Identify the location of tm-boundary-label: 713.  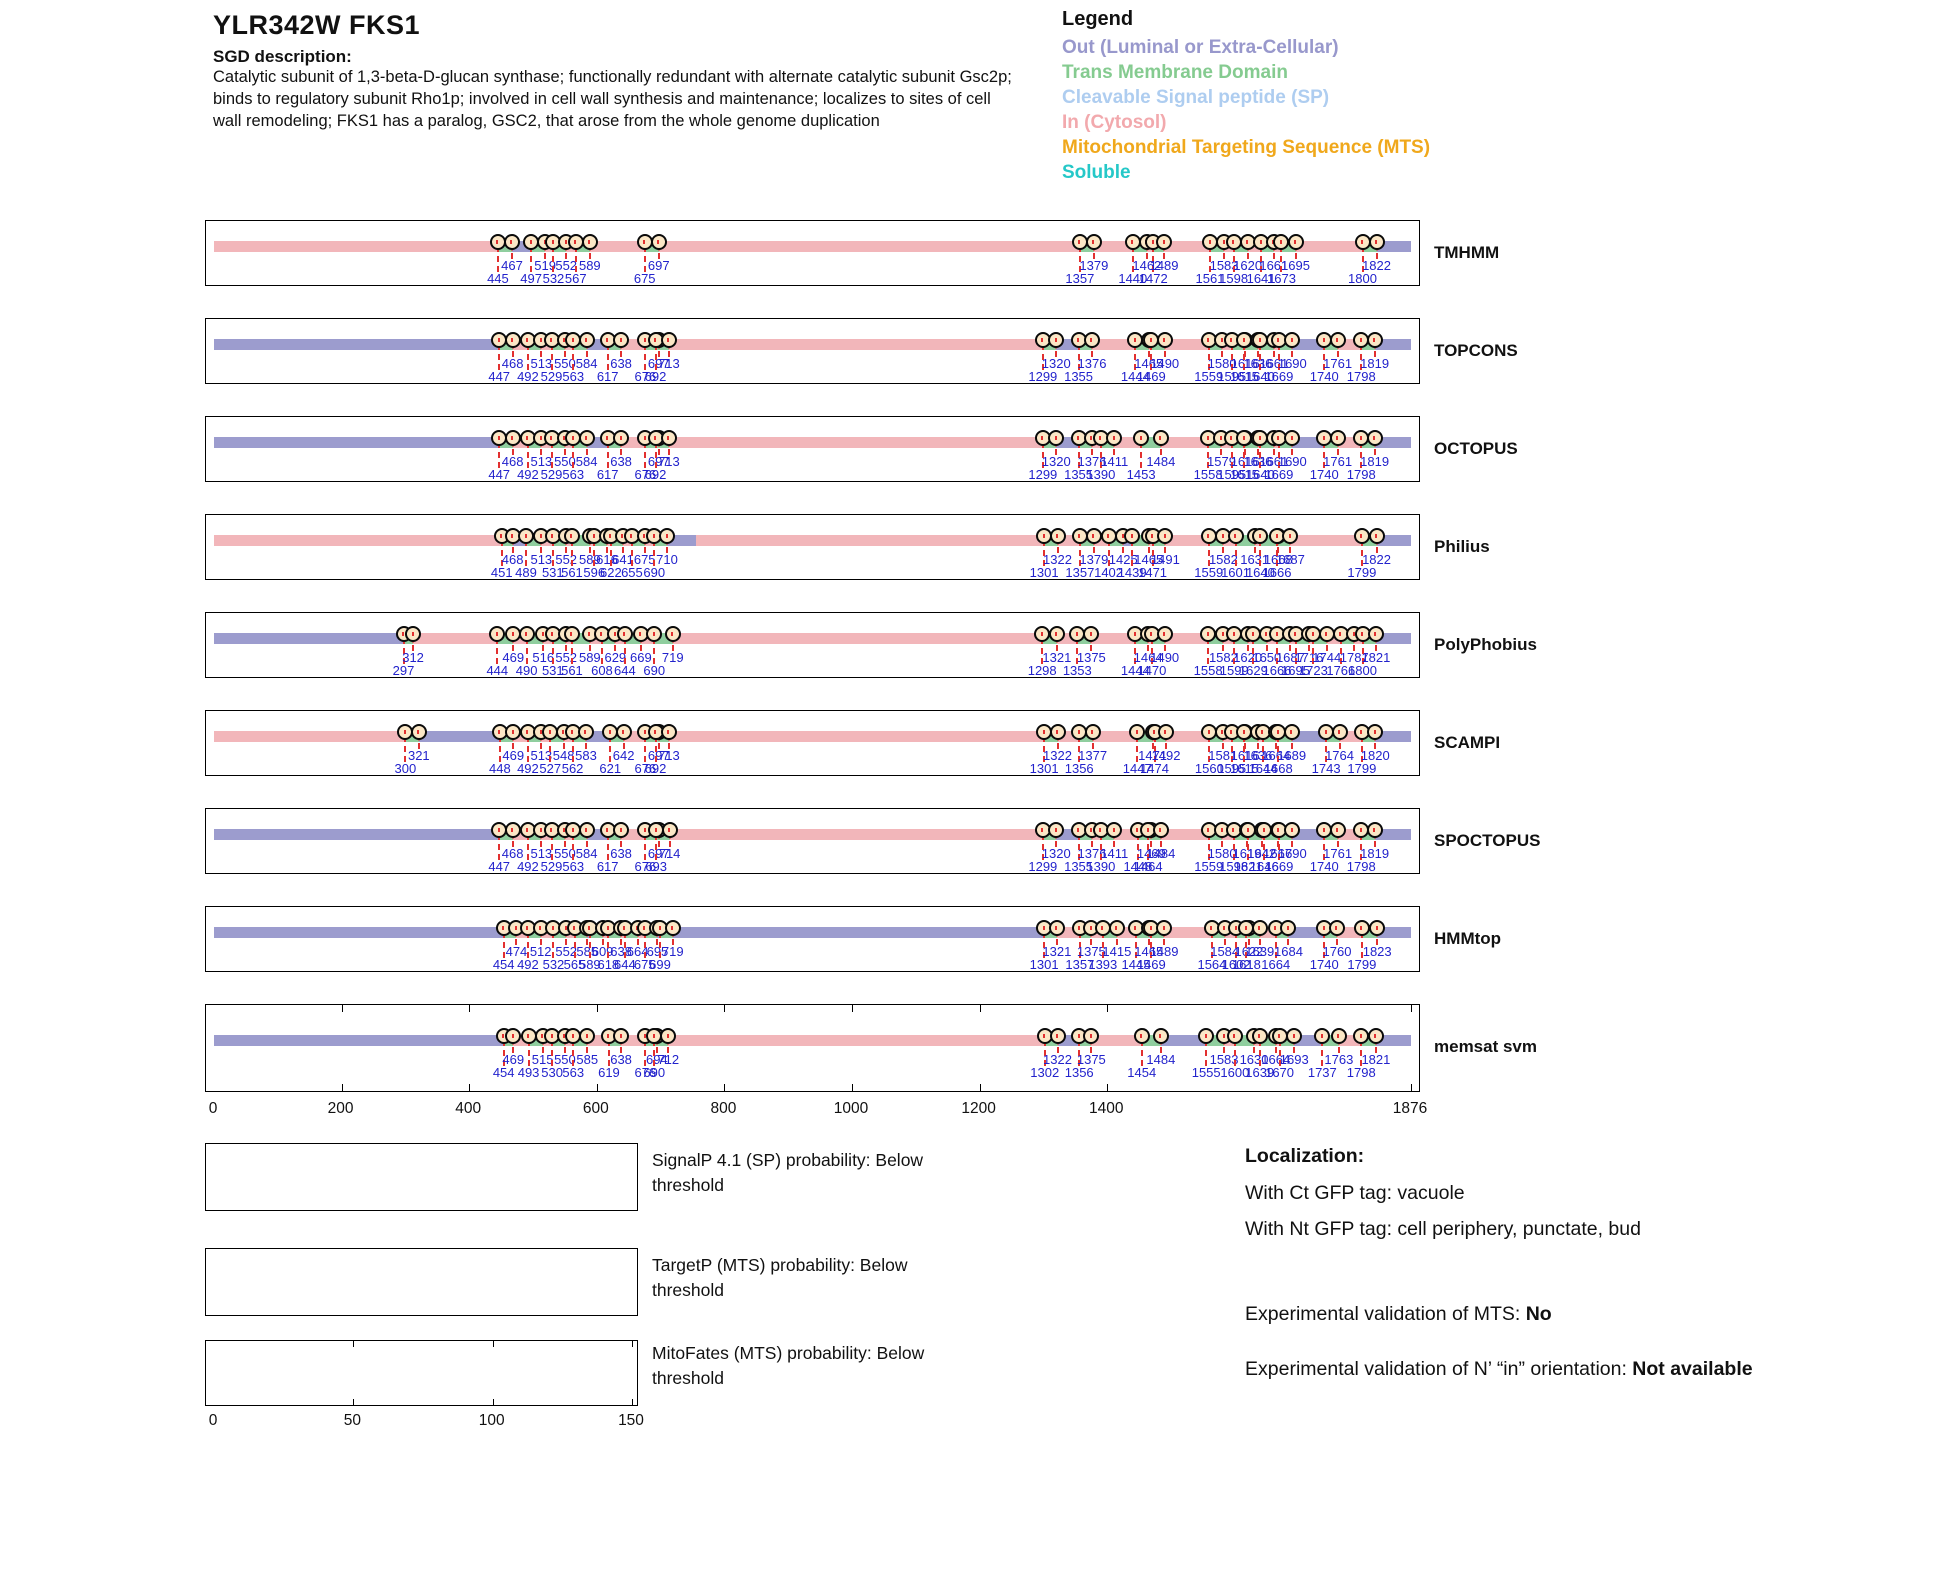
(669, 755).